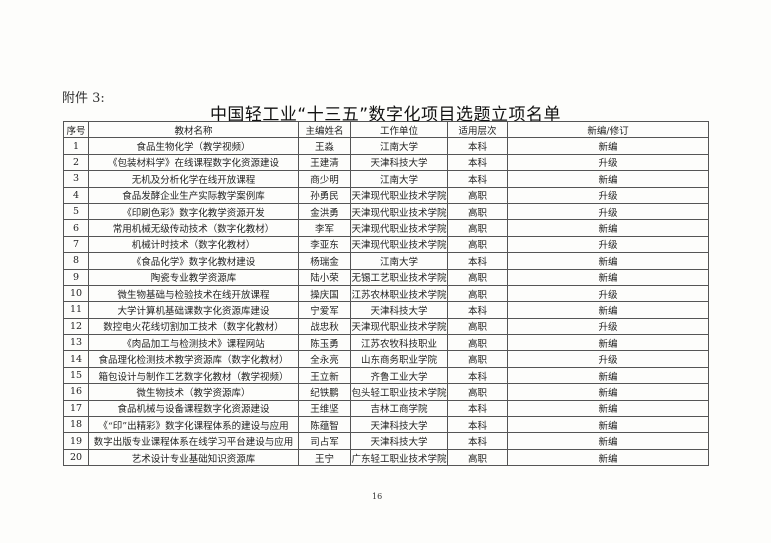 The width and height of the screenshot is (771, 543). I want to click on header-title: 教材名称, so click(193, 129).